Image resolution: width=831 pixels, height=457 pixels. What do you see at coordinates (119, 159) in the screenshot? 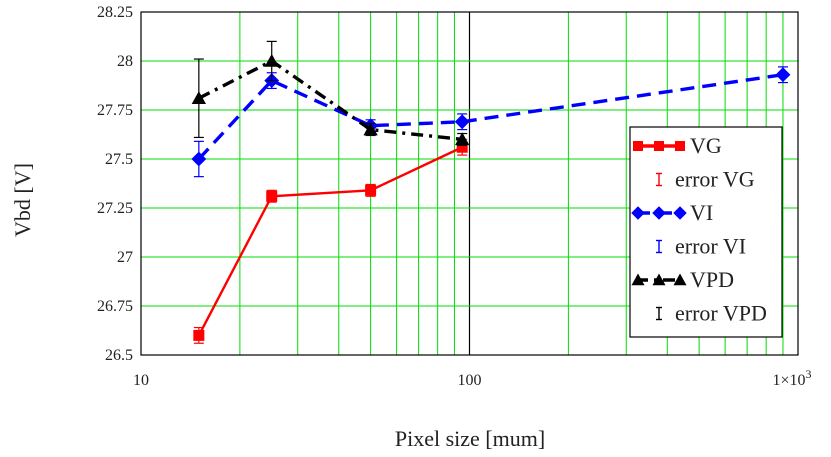
I see `y-tick-label: 27.5` at bounding box center [119, 159].